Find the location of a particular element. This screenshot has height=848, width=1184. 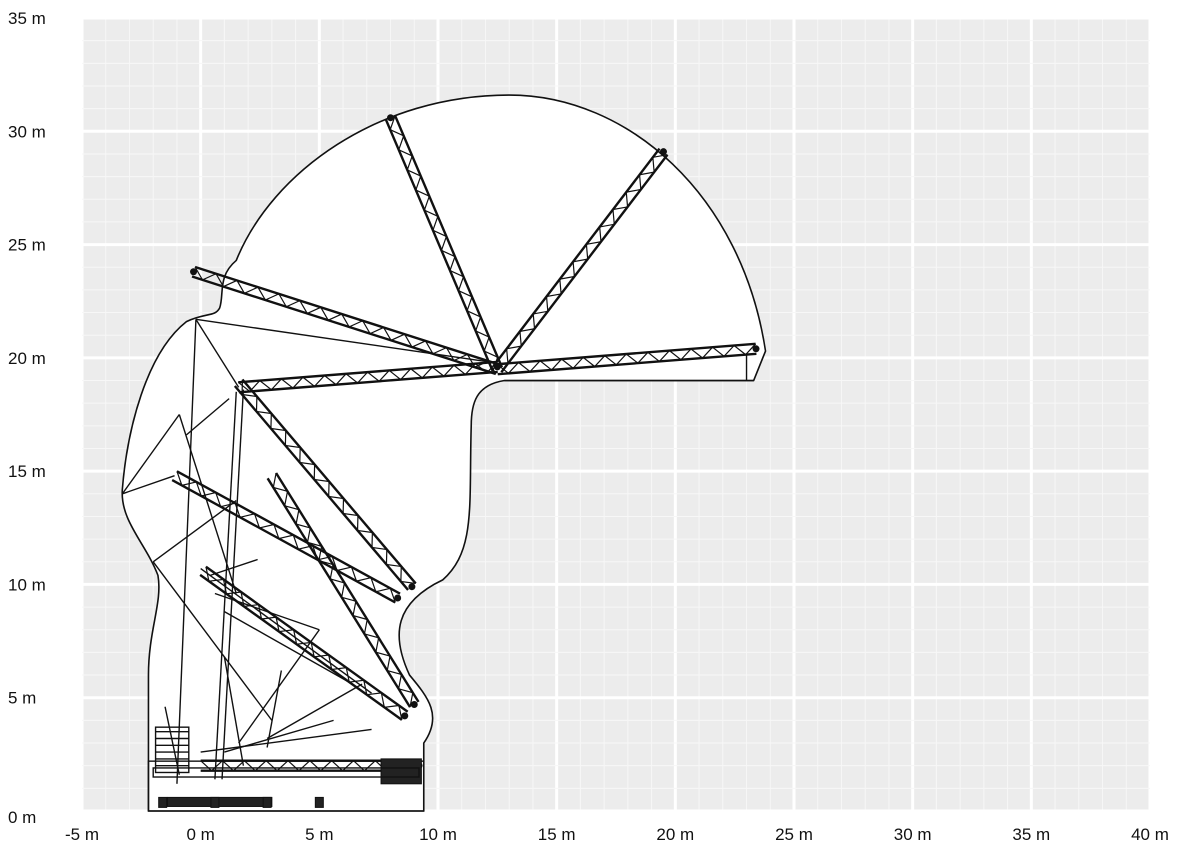

x-tick-label: 35 m is located at coordinates (1031, 834).